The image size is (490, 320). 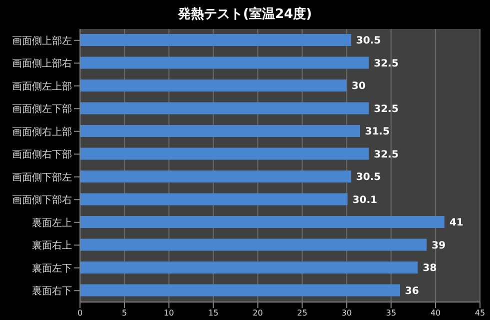 I want to click on x-tick-label: 0, so click(x=80, y=313).